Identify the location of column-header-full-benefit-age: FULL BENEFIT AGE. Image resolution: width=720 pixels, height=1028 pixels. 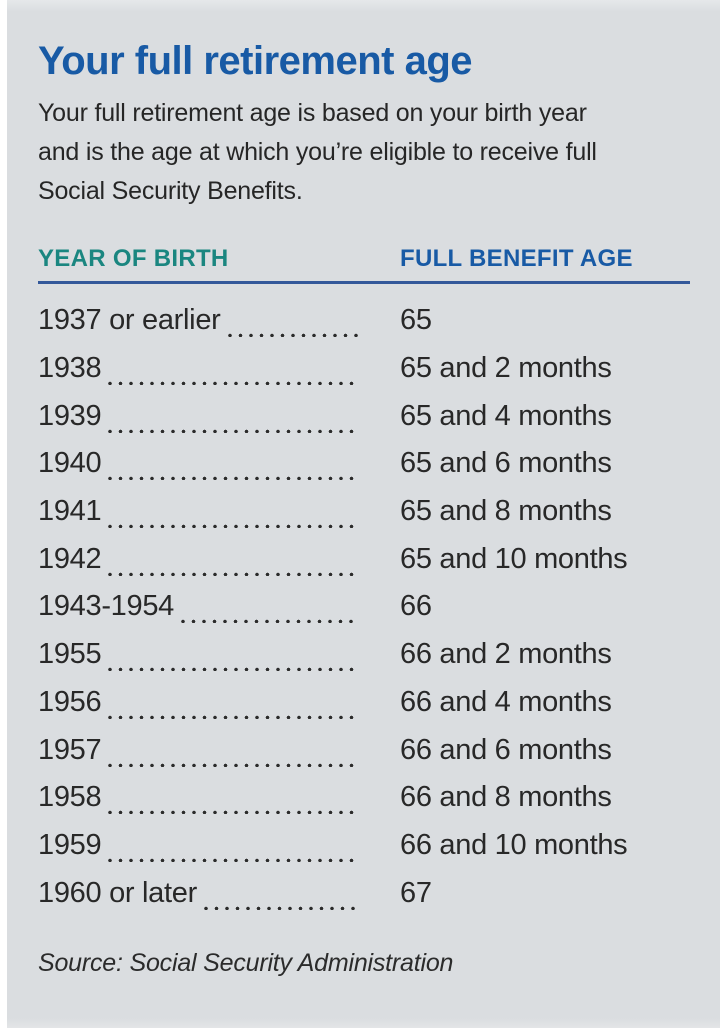
(516, 258).